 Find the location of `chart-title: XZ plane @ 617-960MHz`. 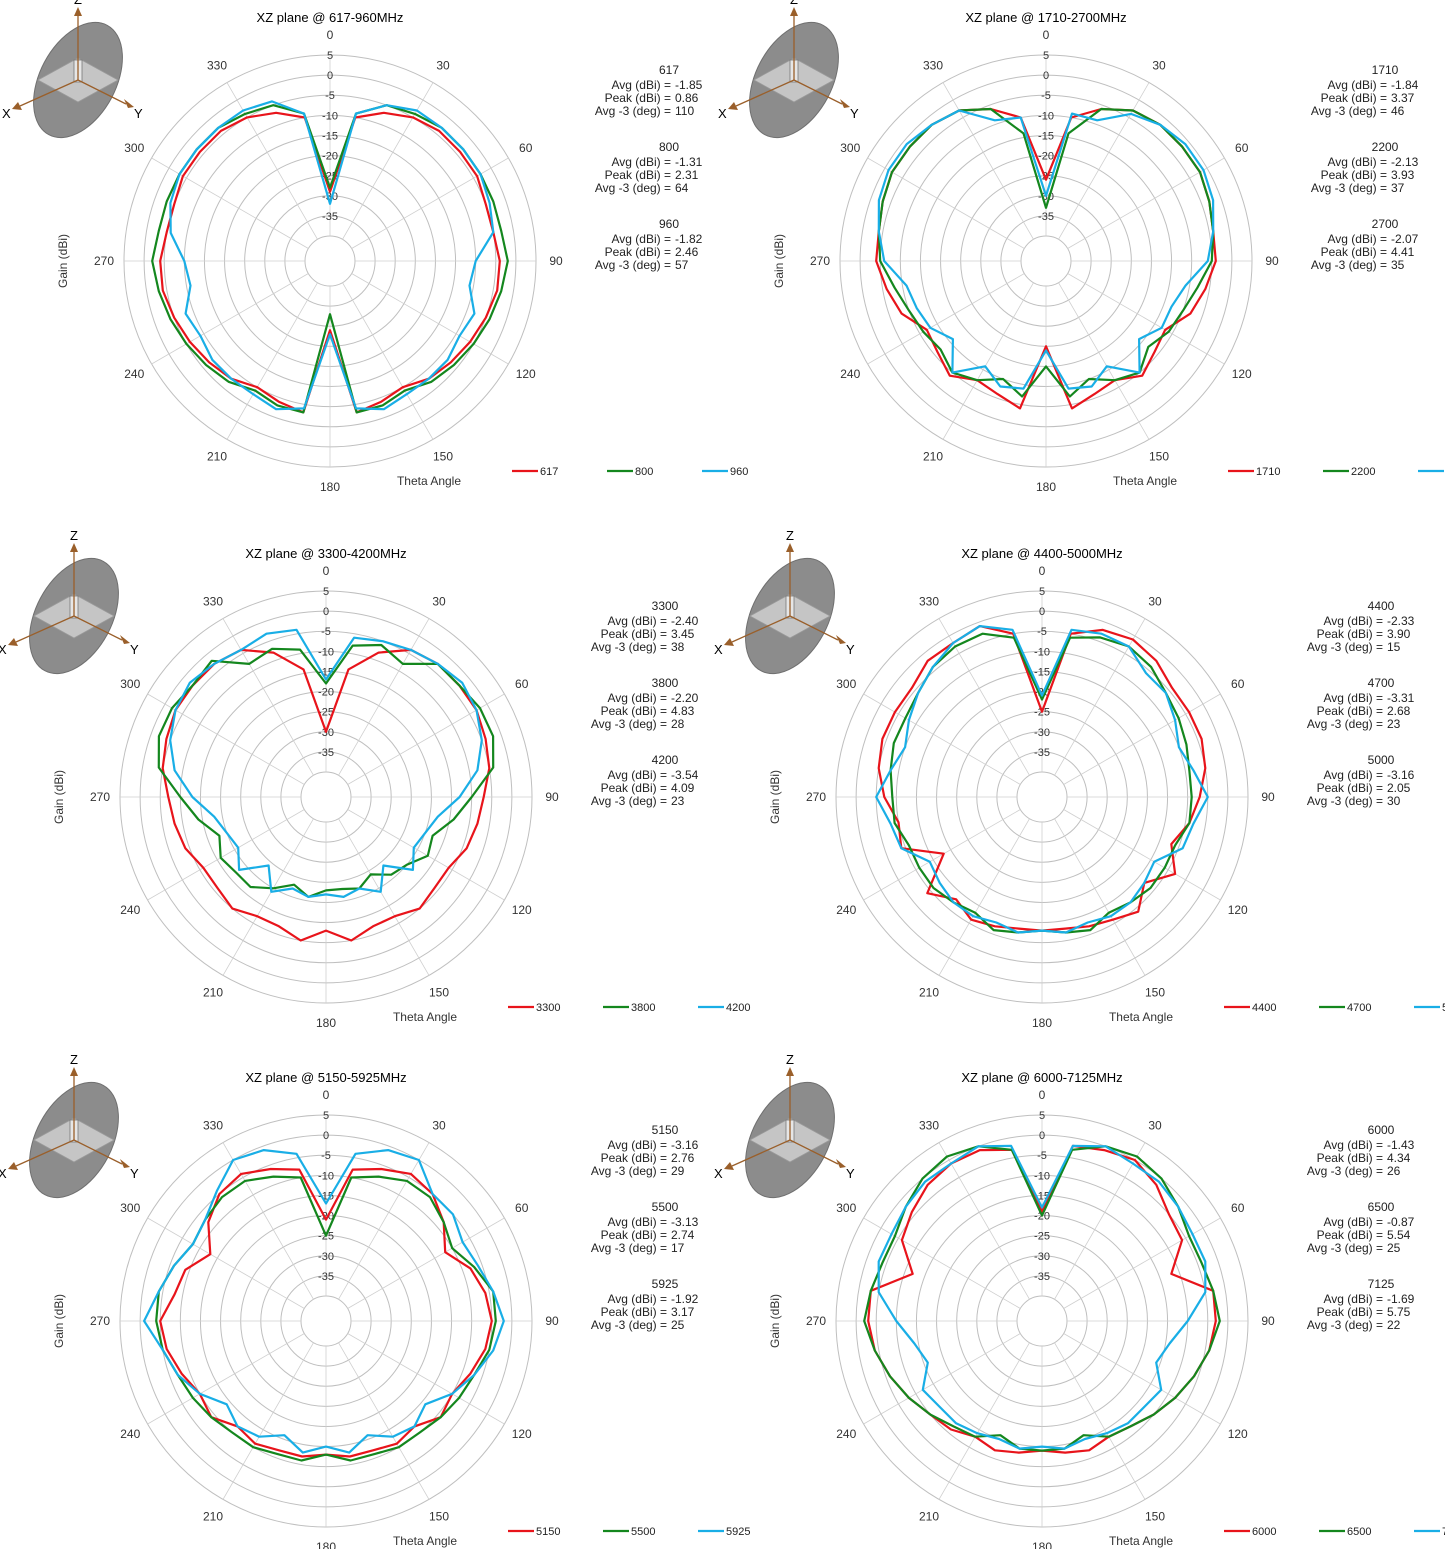

chart-title: XZ plane @ 617-960MHz is located at coordinates (330, 17).